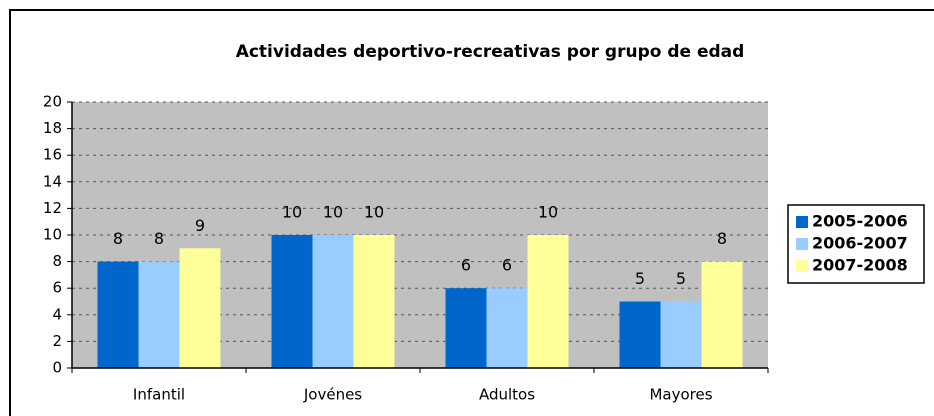 This screenshot has height=416, width=934. What do you see at coordinates (159, 395) in the screenshot?
I see `x-tick-label: Infantil` at bounding box center [159, 395].